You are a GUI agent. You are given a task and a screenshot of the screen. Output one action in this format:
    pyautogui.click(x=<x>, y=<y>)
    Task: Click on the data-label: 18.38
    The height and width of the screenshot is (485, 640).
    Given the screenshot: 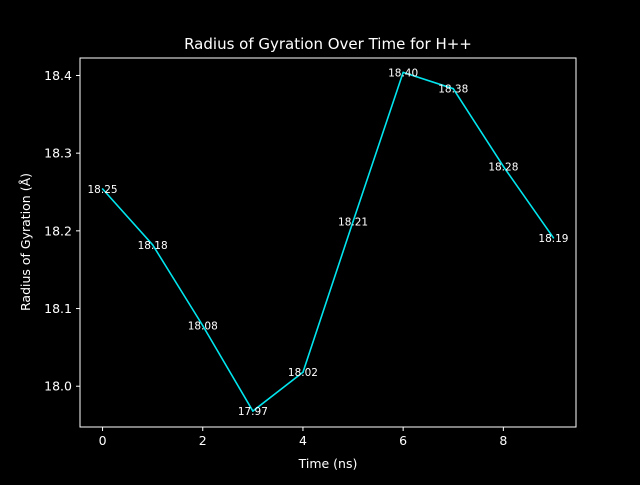 What is the action you would take?
    pyautogui.click(x=453, y=90)
    